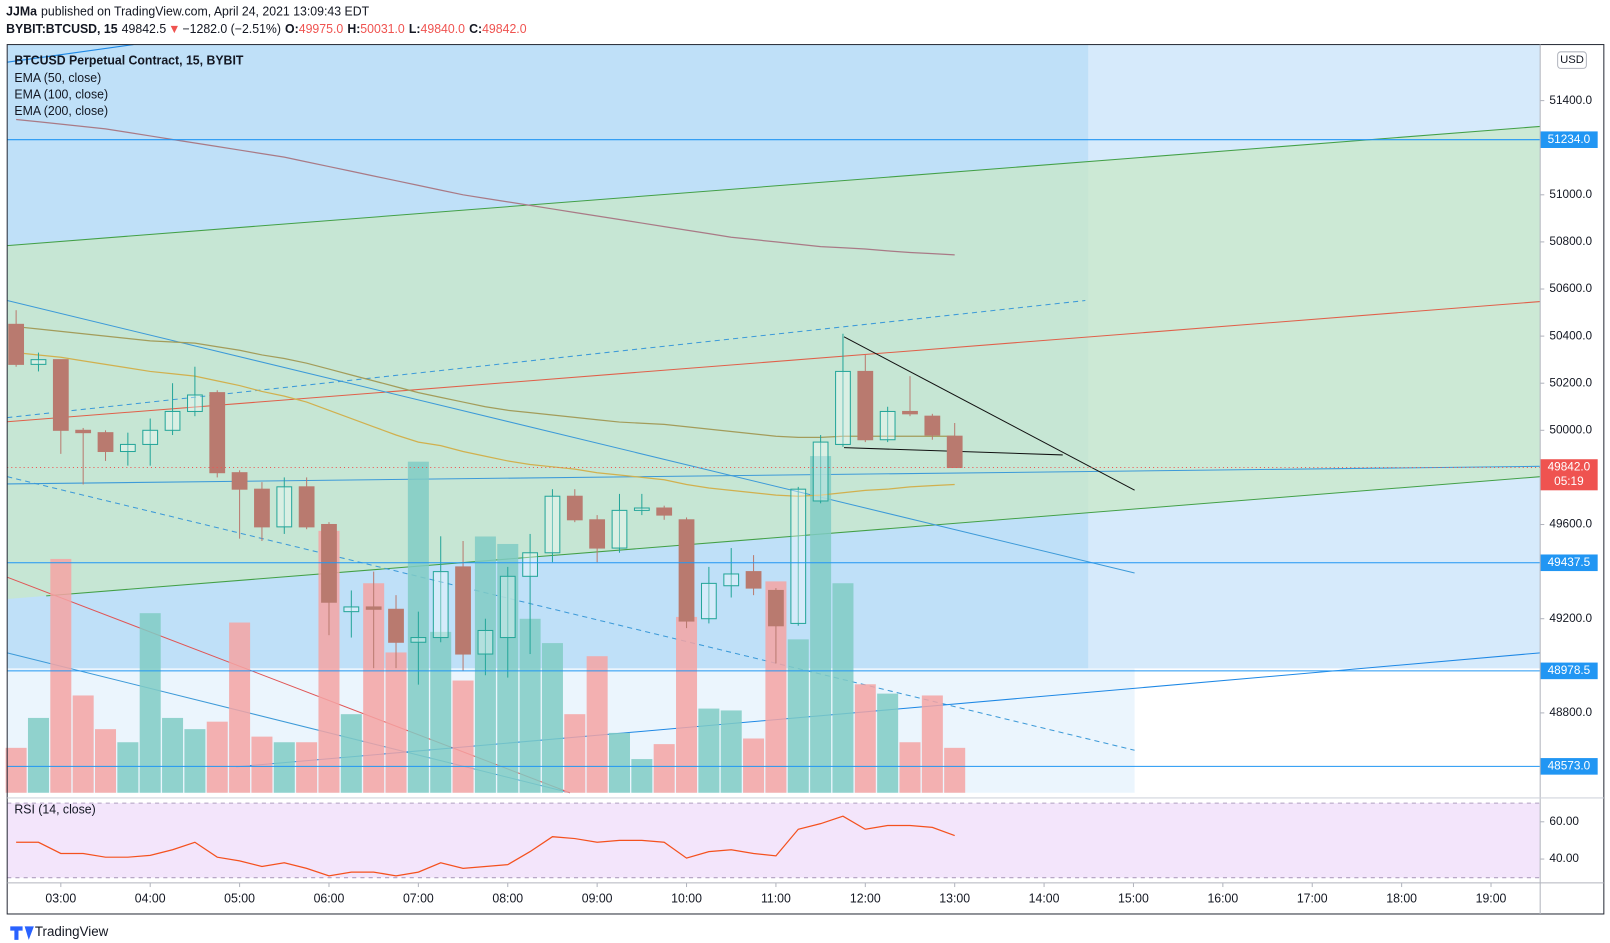  What do you see at coordinates (504, 29) in the screenshot?
I see `ohlc-value: 49842.0` at bounding box center [504, 29].